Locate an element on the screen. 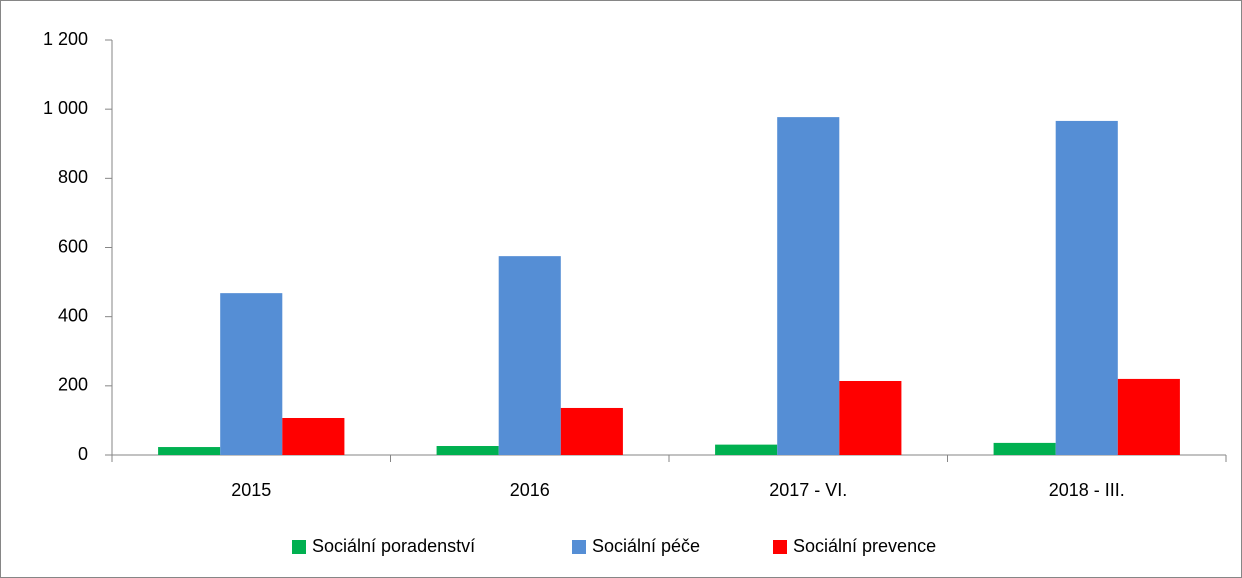  y-tick-label: 800 is located at coordinates (73, 177).